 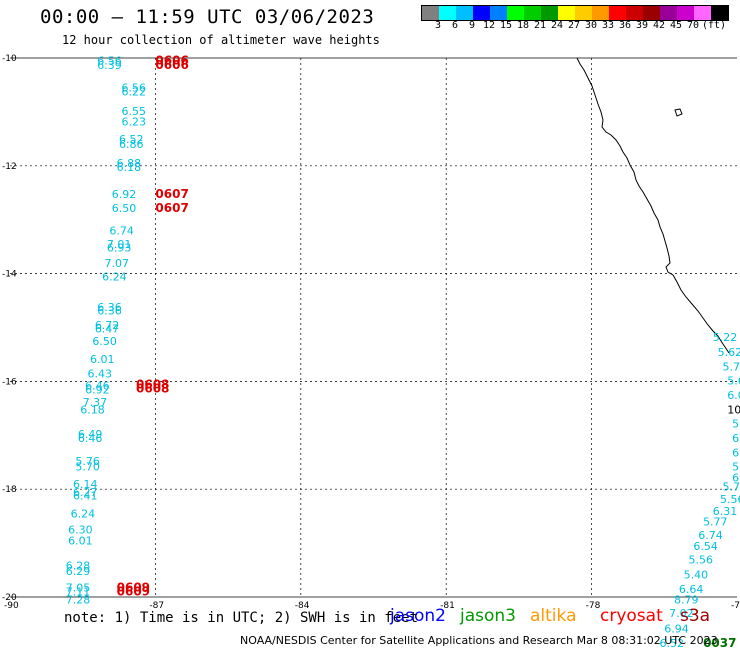 What do you see at coordinates (686, 600) in the screenshot?
I see `wave-height-label: 8.79` at bounding box center [686, 600].